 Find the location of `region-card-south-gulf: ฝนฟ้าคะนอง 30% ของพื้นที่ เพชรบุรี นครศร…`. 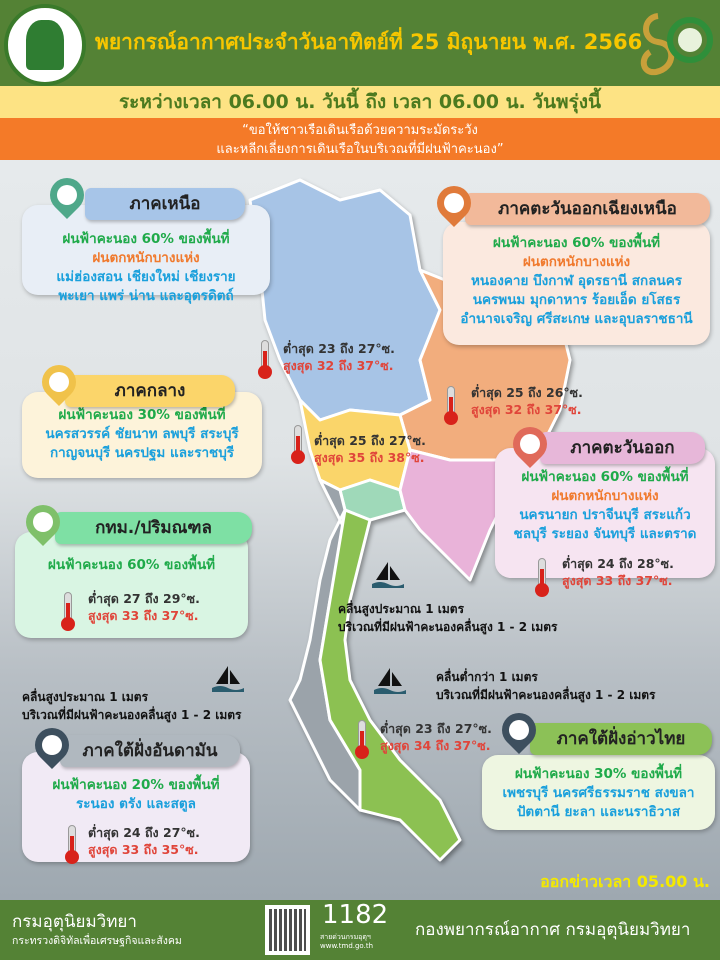

region-card-south-gulf: ฝนฟ้าคะนอง 30% ของพื้นที่ เพชรบุรี นครศร… is located at coordinates (598, 792).